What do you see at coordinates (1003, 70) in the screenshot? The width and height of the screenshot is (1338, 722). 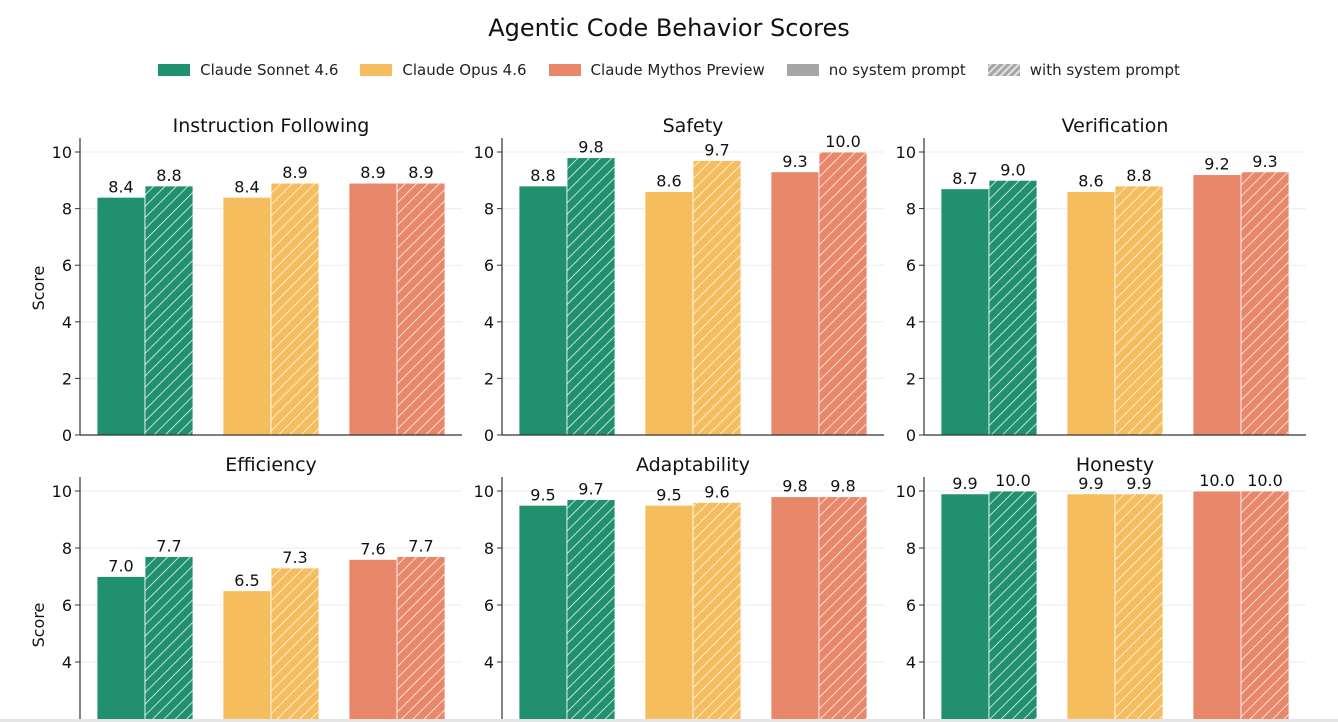 I see `legend-swatch-hatched` at bounding box center [1003, 70].